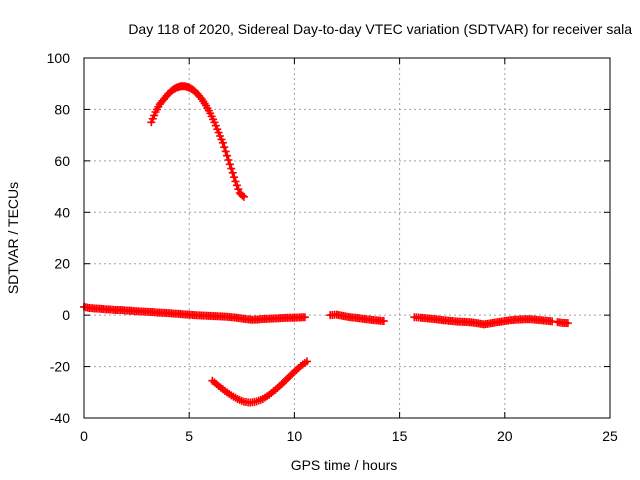  What do you see at coordinates (62, 264) in the screenshot?
I see `y-tick-label: 20` at bounding box center [62, 264].